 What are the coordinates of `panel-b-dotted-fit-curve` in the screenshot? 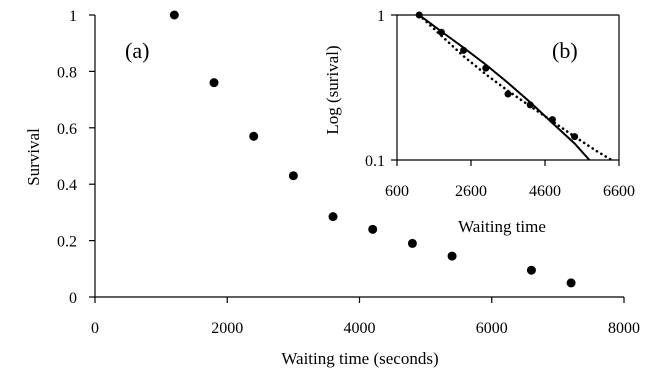 It's located at (515, 87).